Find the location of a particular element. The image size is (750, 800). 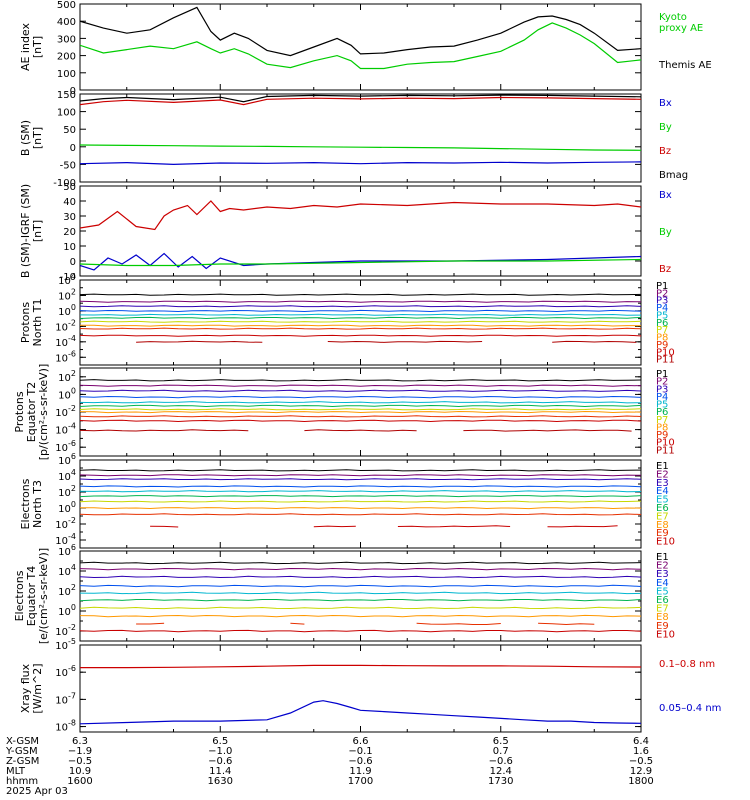

panel-frame is located at coordinates (360, 504).